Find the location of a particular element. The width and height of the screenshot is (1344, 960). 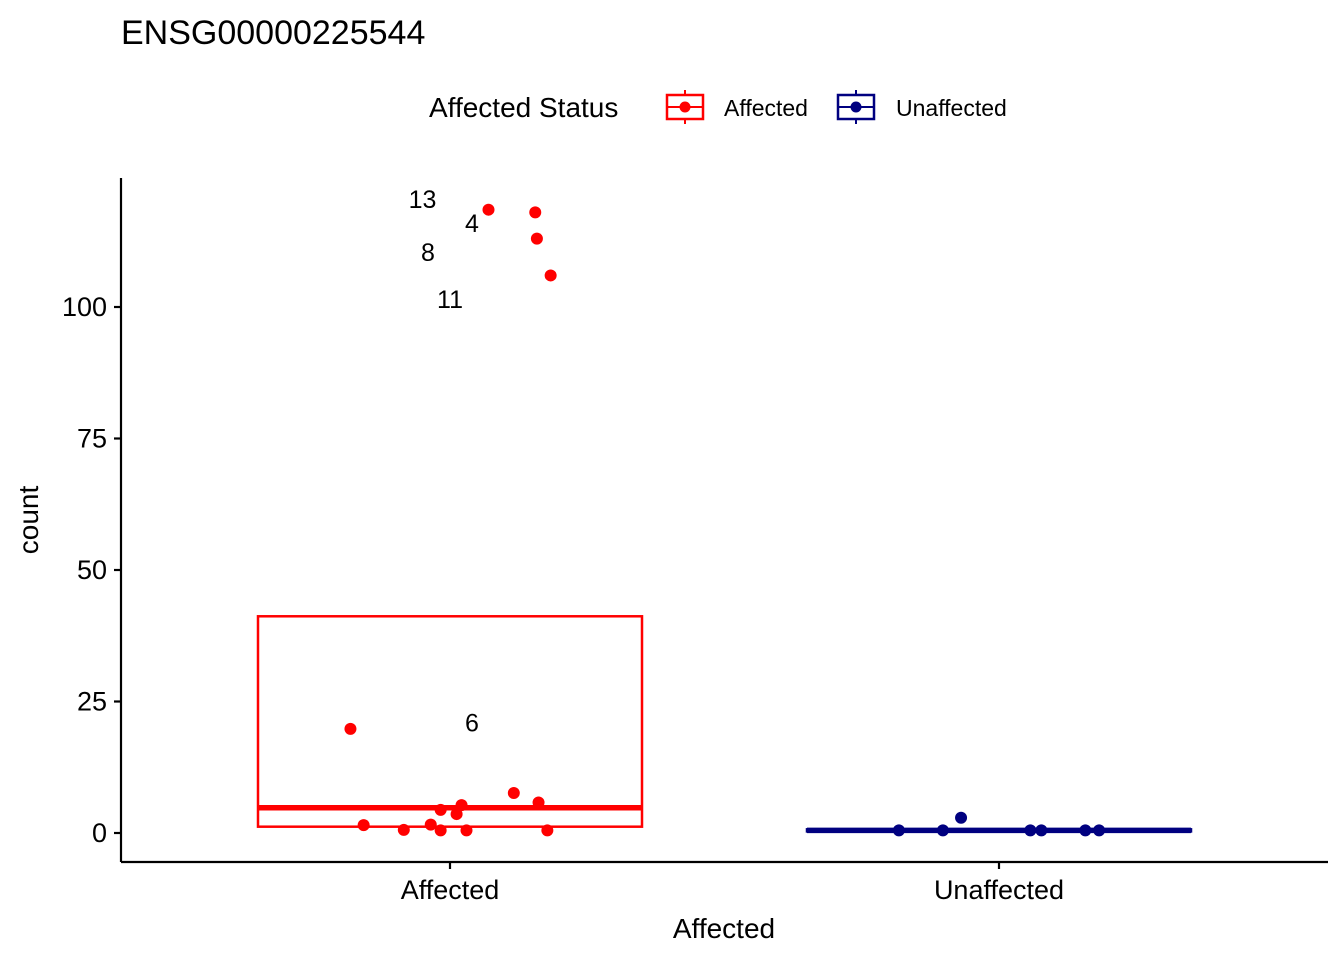

point-label: 6 is located at coordinates (472, 724).